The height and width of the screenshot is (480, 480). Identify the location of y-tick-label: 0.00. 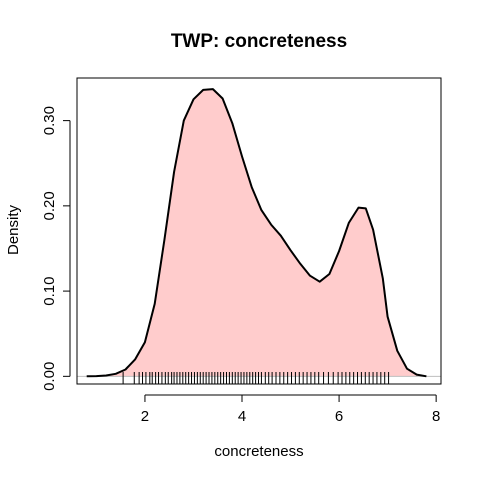
(49, 376).